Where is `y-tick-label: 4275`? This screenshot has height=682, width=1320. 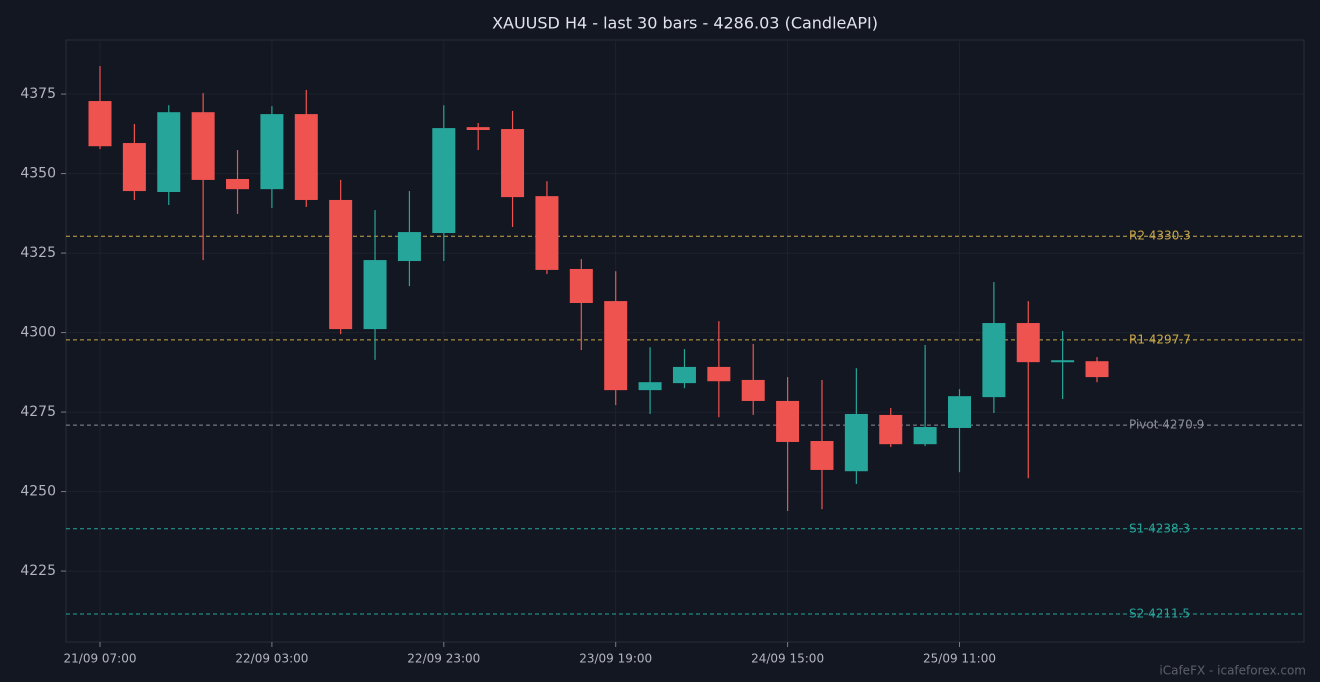 y-tick-label: 4275 is located at coordinates (38, 412).